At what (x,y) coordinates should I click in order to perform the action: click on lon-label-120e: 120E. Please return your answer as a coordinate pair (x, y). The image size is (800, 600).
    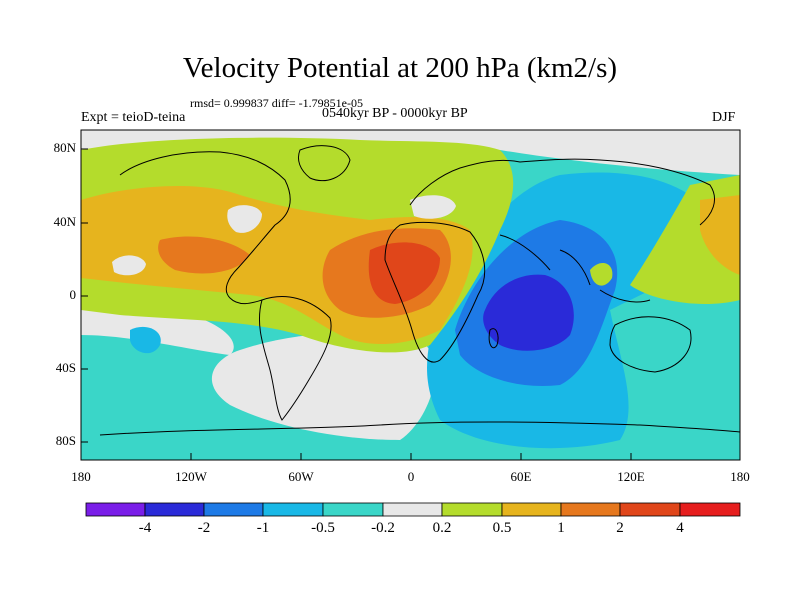
    Looking at the image, I should click on (631, 476).